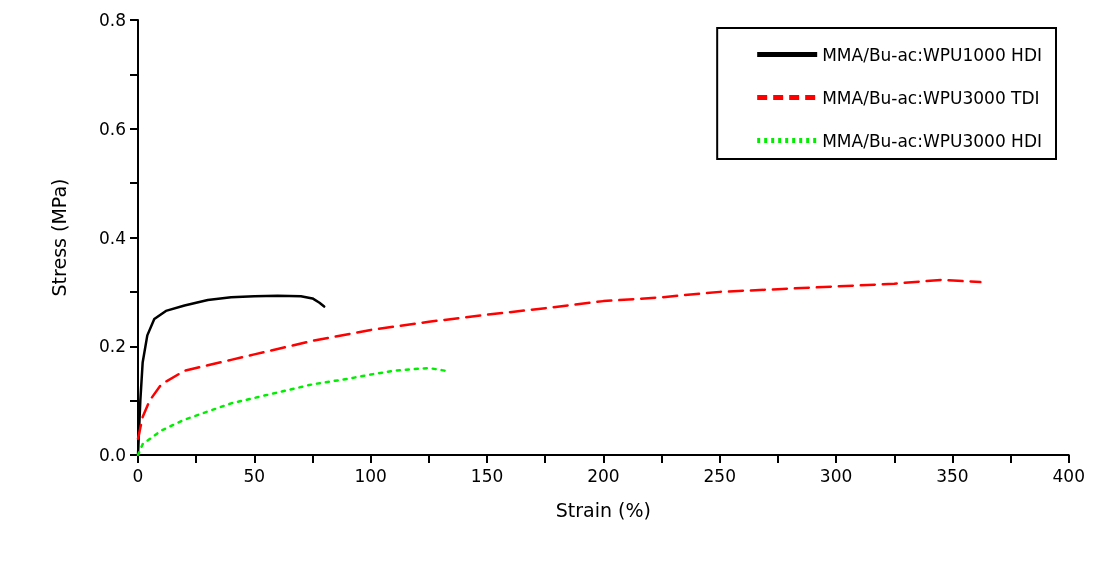  I want to click on legend-label: MMA/Bu-ac:WPU3000 HDI, so click(932, 140).